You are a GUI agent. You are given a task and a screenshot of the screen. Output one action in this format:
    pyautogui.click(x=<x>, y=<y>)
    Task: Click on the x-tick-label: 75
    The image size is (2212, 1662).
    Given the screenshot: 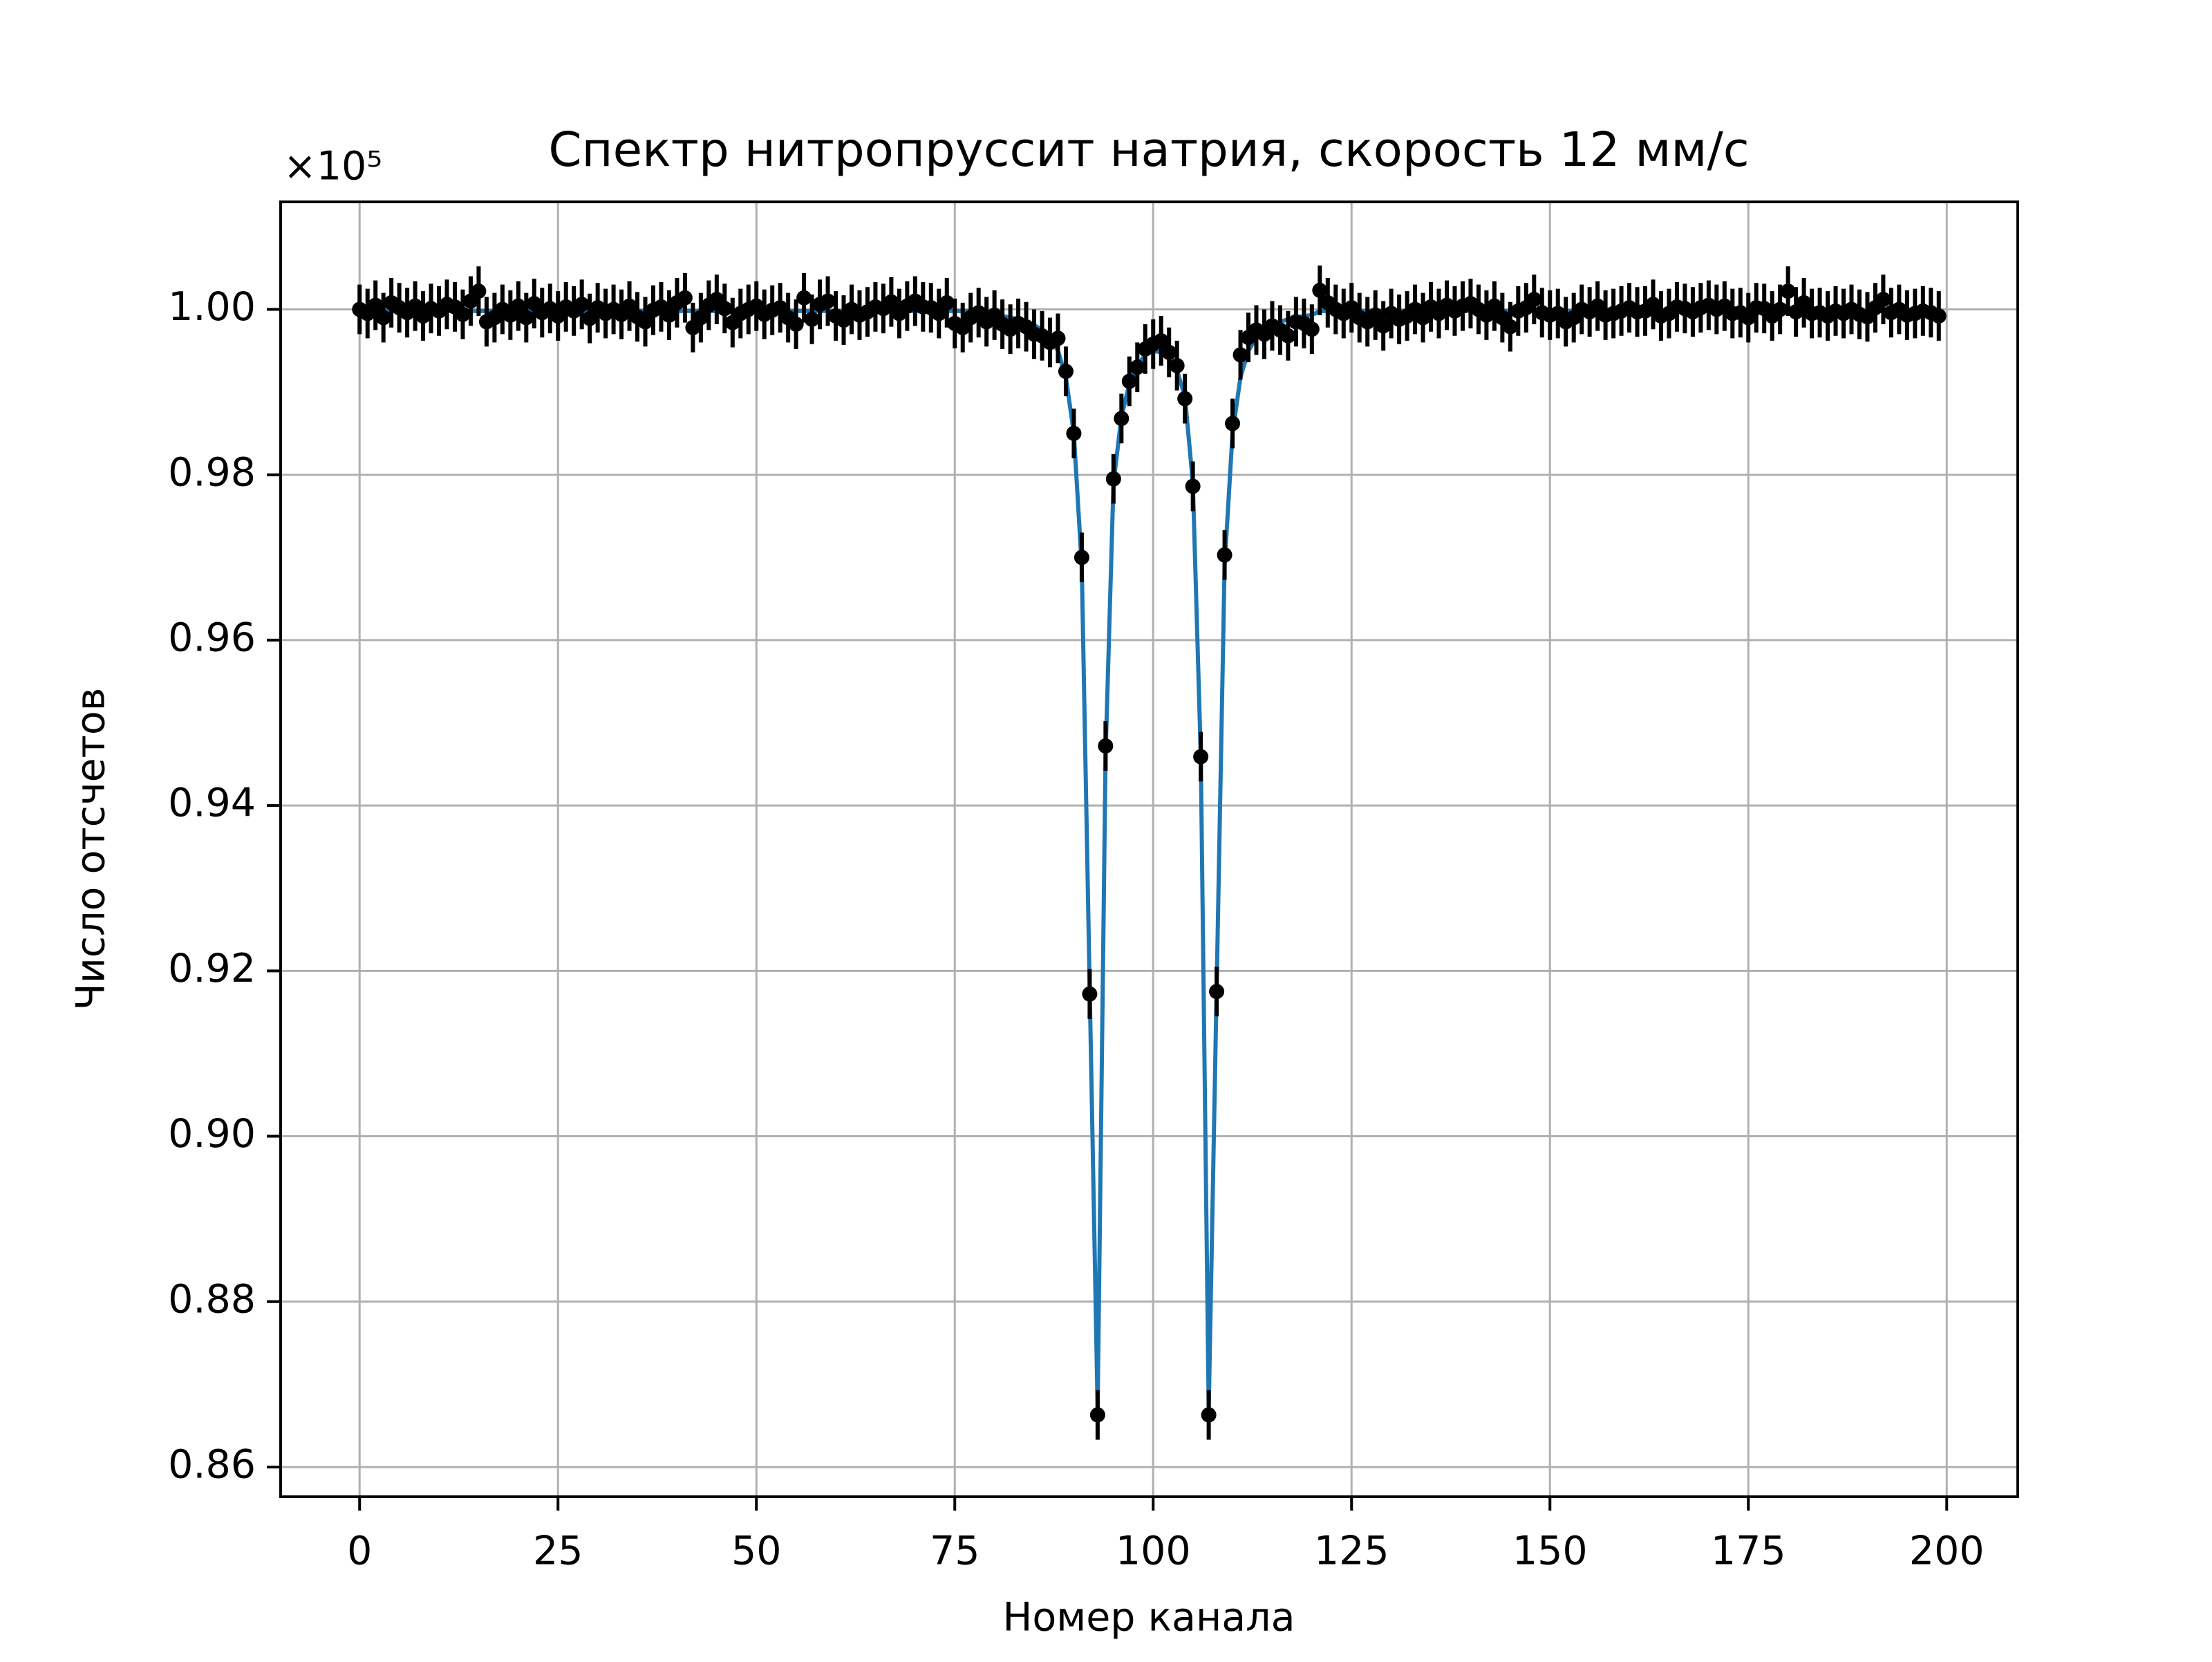 What is the action you would take?
    pyautogui.click(x=955, y=1552)
    